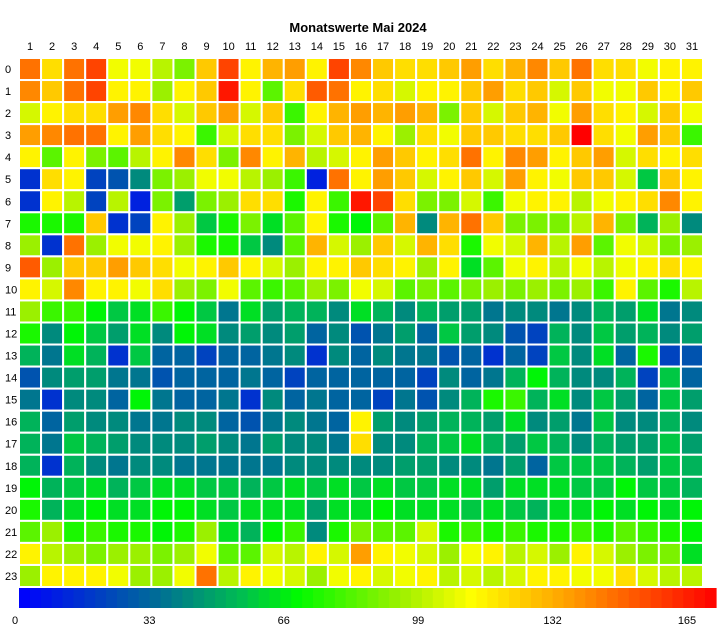 This screenshot has height=628, width=722. I want to click on x-tick-label: 14, so click(317, 47).